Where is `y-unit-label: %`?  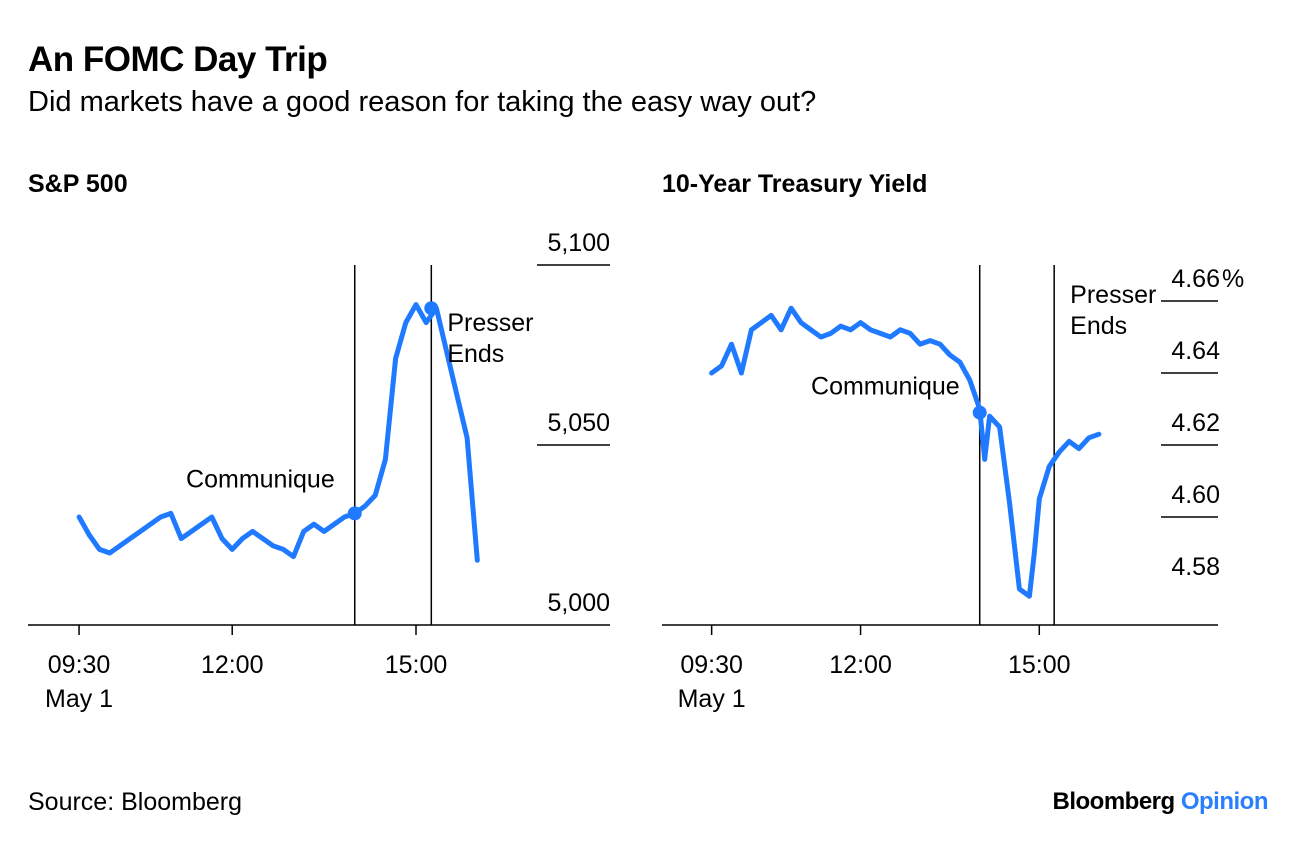
y-unit-label: % is located at coordinates (1233, 279).